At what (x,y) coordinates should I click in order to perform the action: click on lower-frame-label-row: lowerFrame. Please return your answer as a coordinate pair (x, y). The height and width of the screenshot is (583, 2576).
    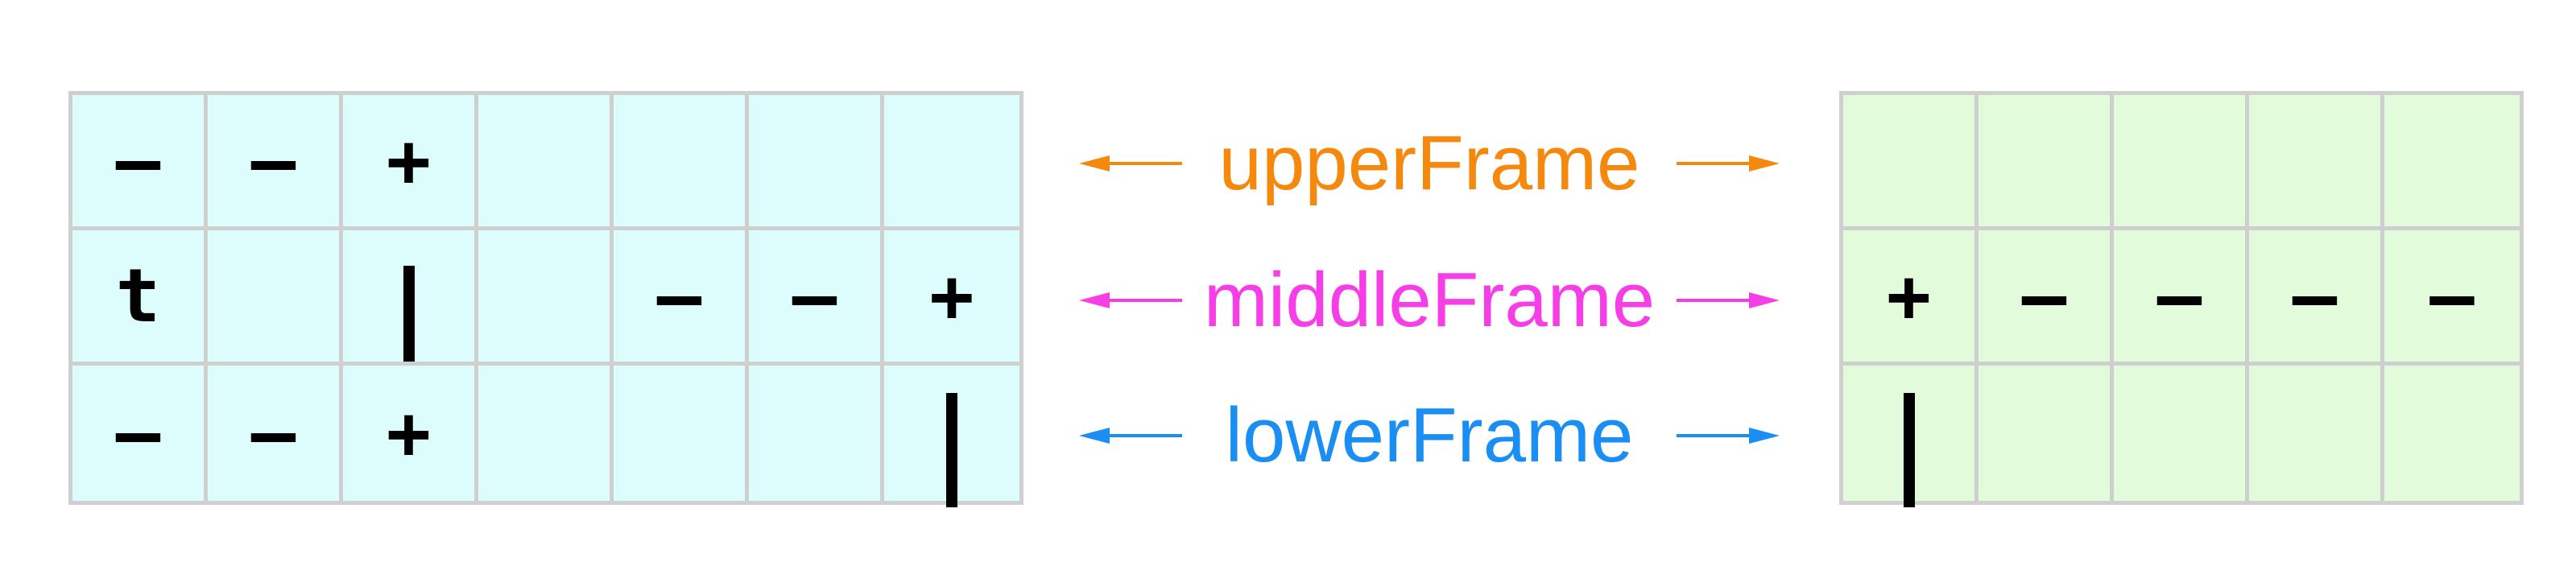
    Looking at the image, I should click on (1430, 435).